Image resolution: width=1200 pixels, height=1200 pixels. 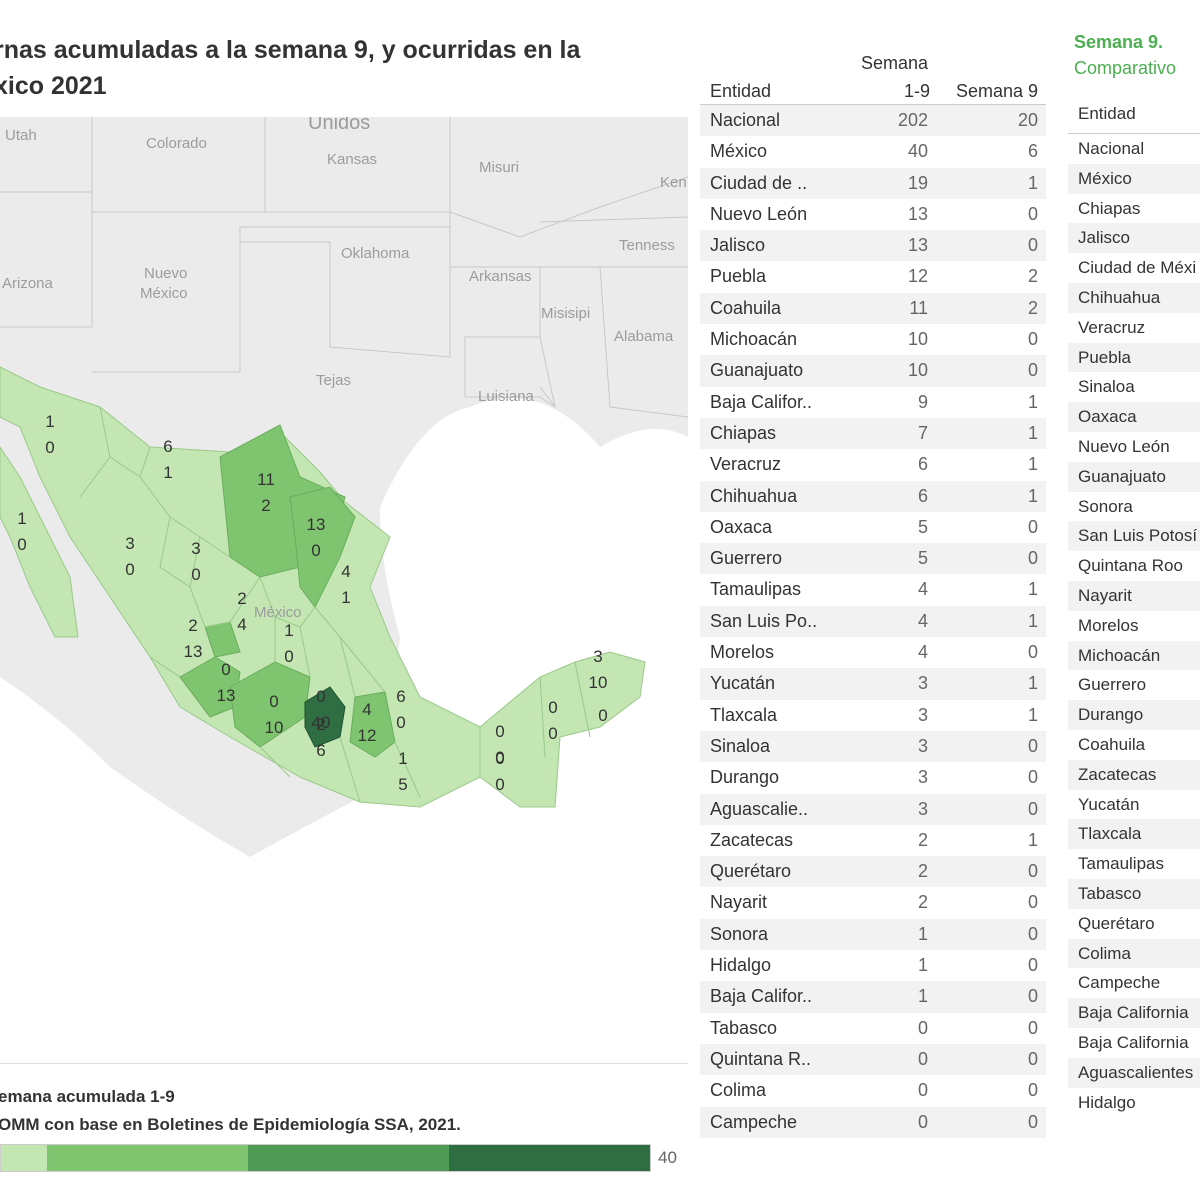 I want to click on table-row: Tamaulipas 4 1, so click(x=873, y=589).